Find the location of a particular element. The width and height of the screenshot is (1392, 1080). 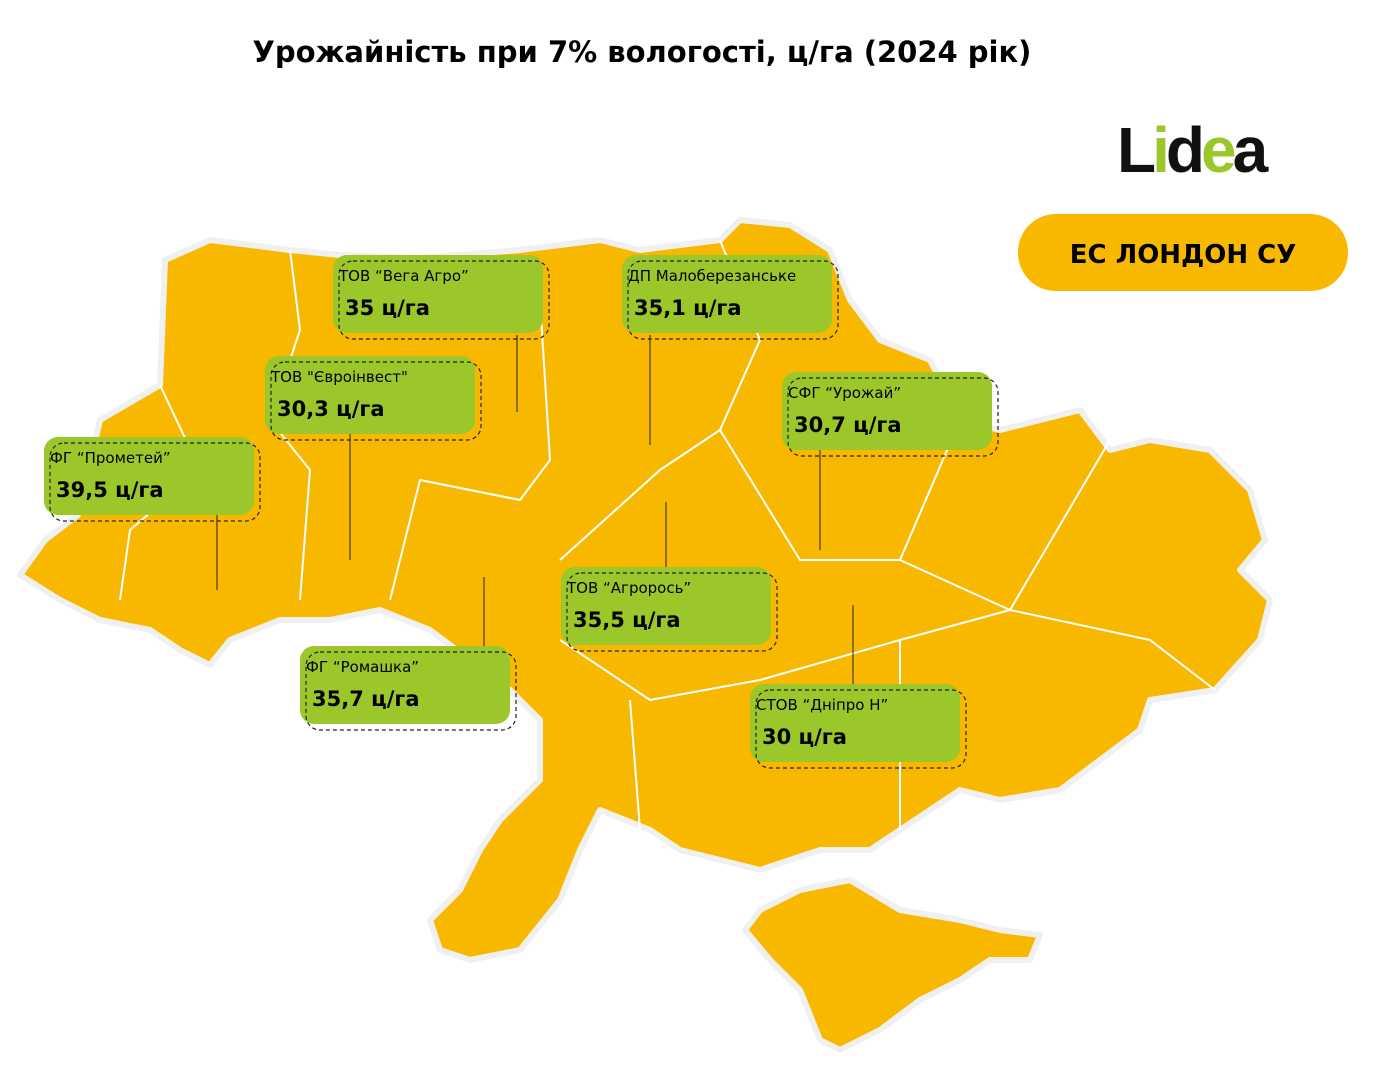

farm-callout: ФГ “Прометей” 39,5 ц/га is located at coordinates (152, 513).